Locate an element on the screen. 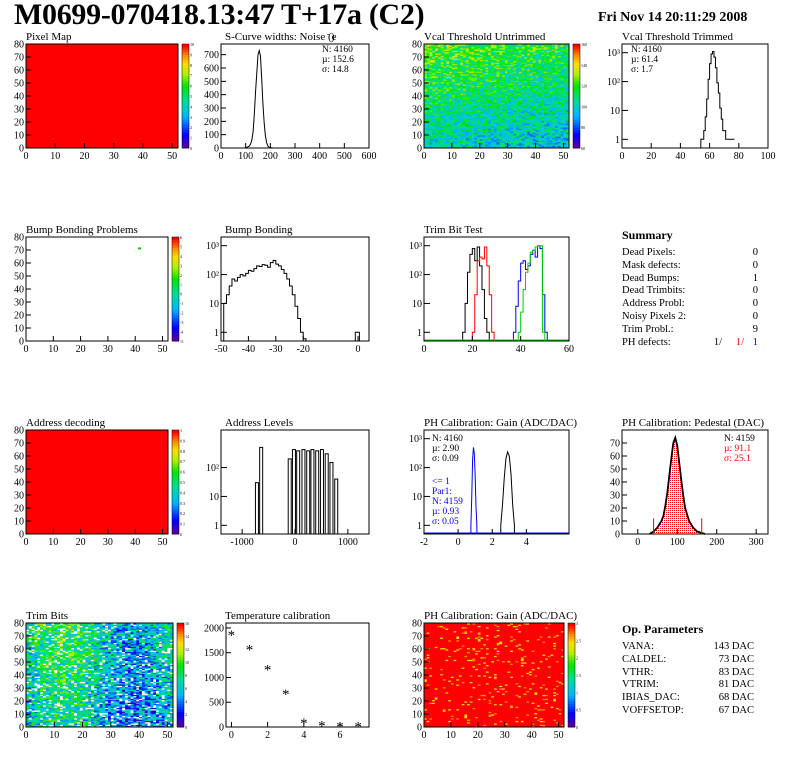 This screenshot has height=772, width=796. address-level-bar is located at coordinates (317, 492).